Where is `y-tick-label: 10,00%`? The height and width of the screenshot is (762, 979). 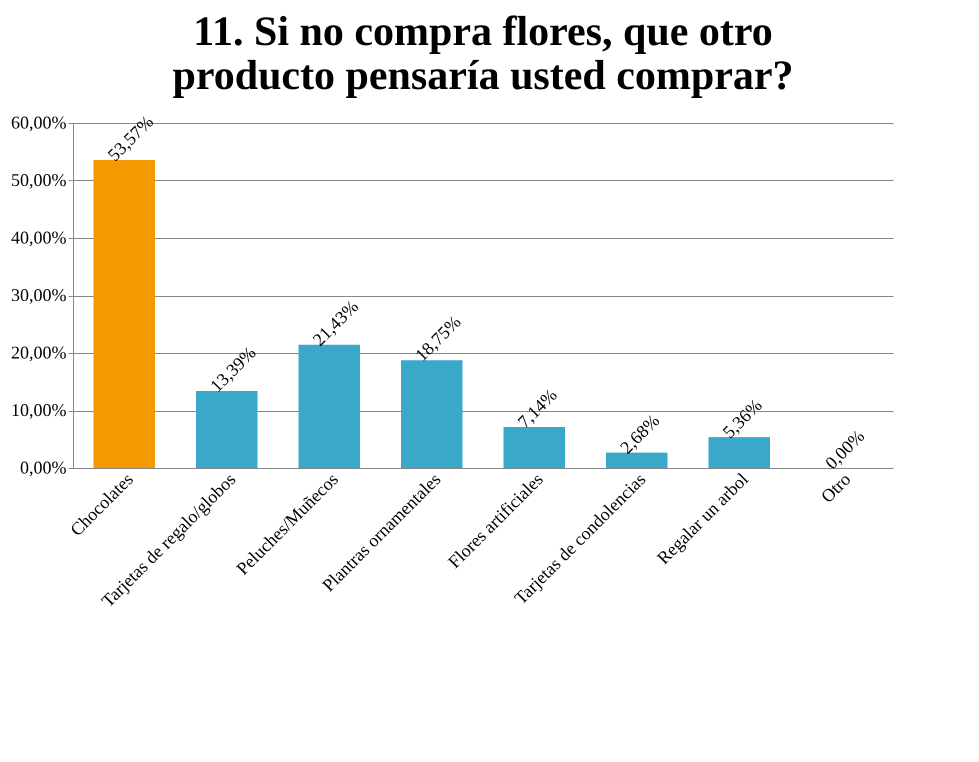
y-tick-label: 10,00% is located at coordinates (38, 410).